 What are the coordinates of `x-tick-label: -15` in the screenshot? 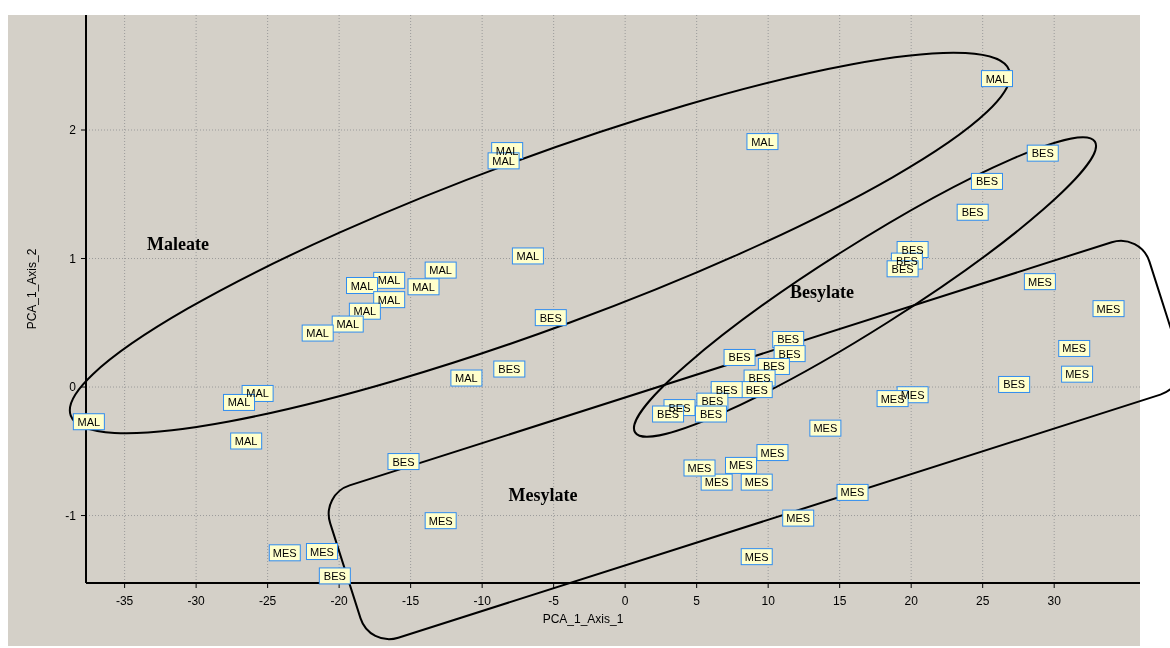 It's located at (410, 601).